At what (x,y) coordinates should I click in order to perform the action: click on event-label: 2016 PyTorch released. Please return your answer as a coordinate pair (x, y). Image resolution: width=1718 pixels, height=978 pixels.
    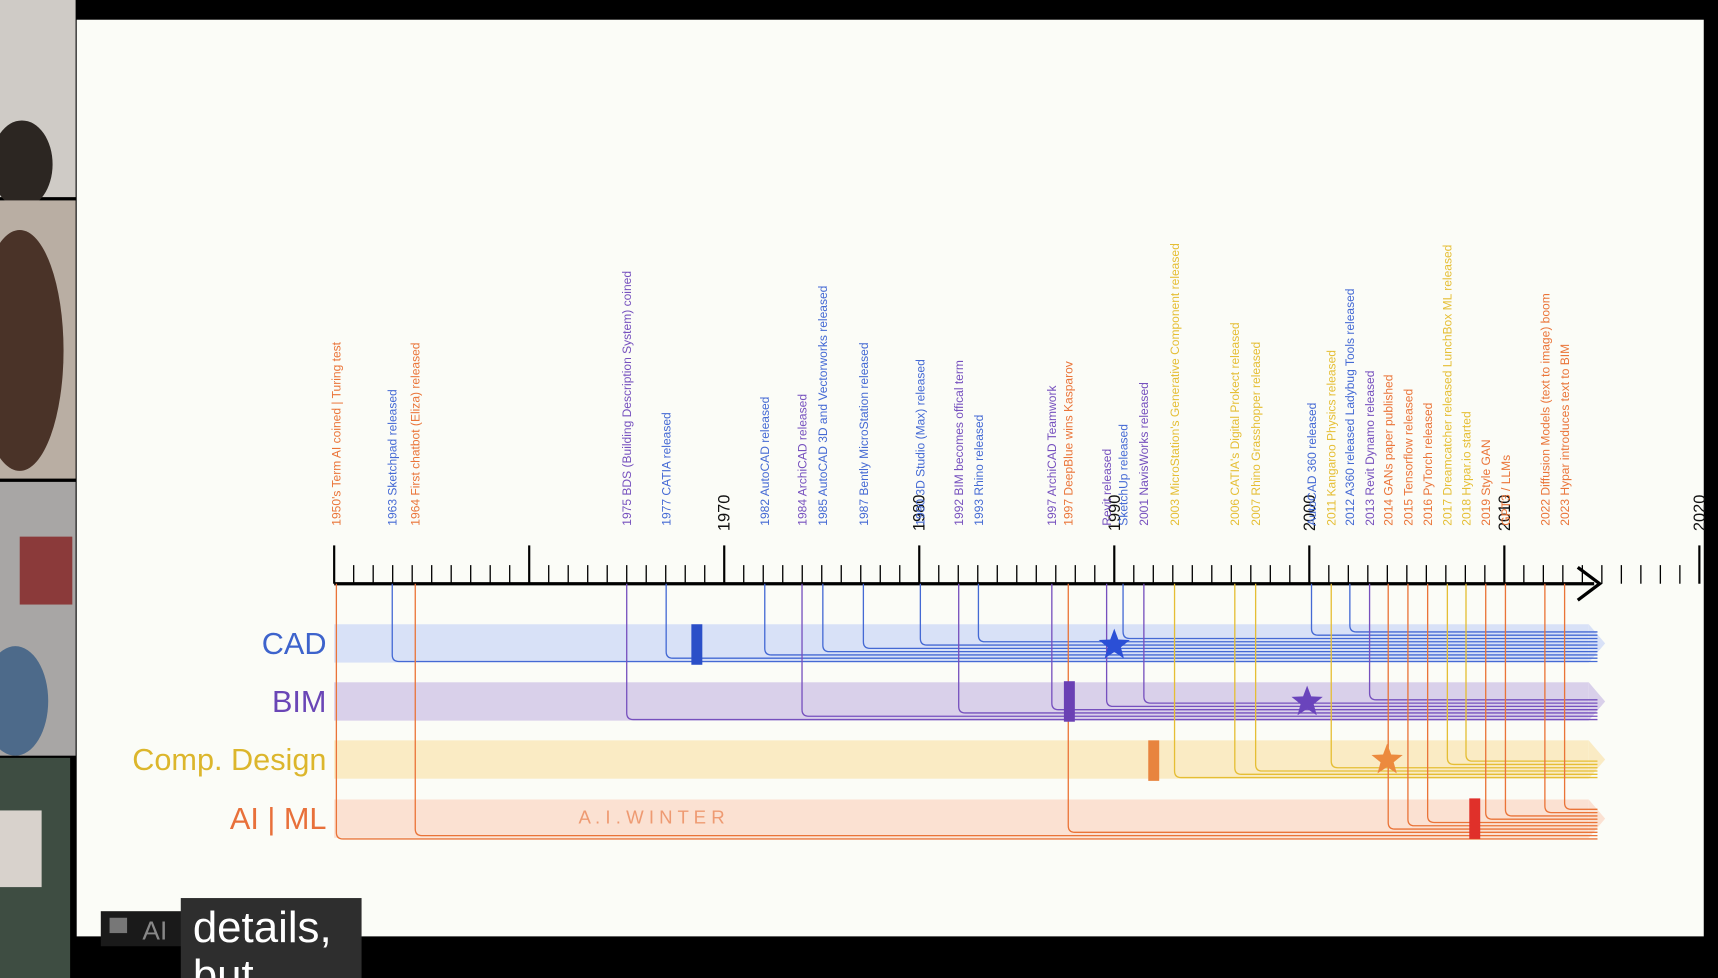
    Looking at the image, I should click on (1428, 464).